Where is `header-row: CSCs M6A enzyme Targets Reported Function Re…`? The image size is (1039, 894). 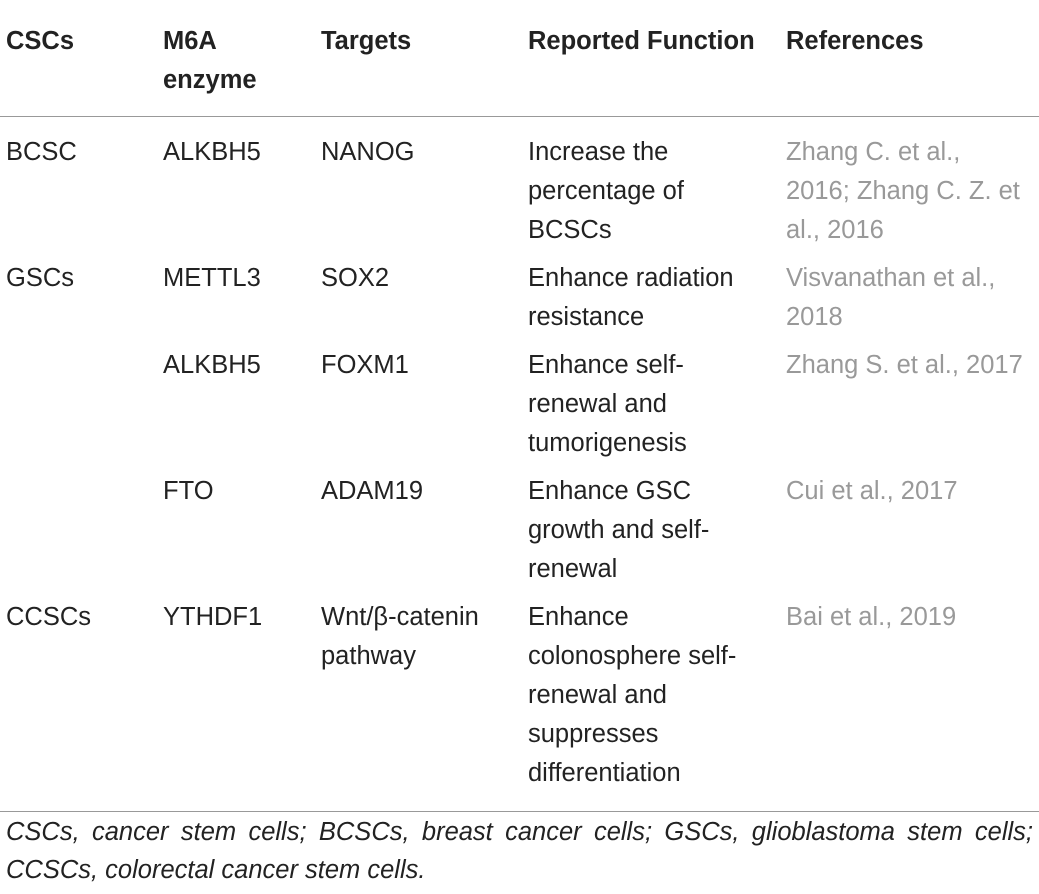
header-row: CSCs M6A enzyme Targets Reported Function Re… is located at coordinates (519, 58).